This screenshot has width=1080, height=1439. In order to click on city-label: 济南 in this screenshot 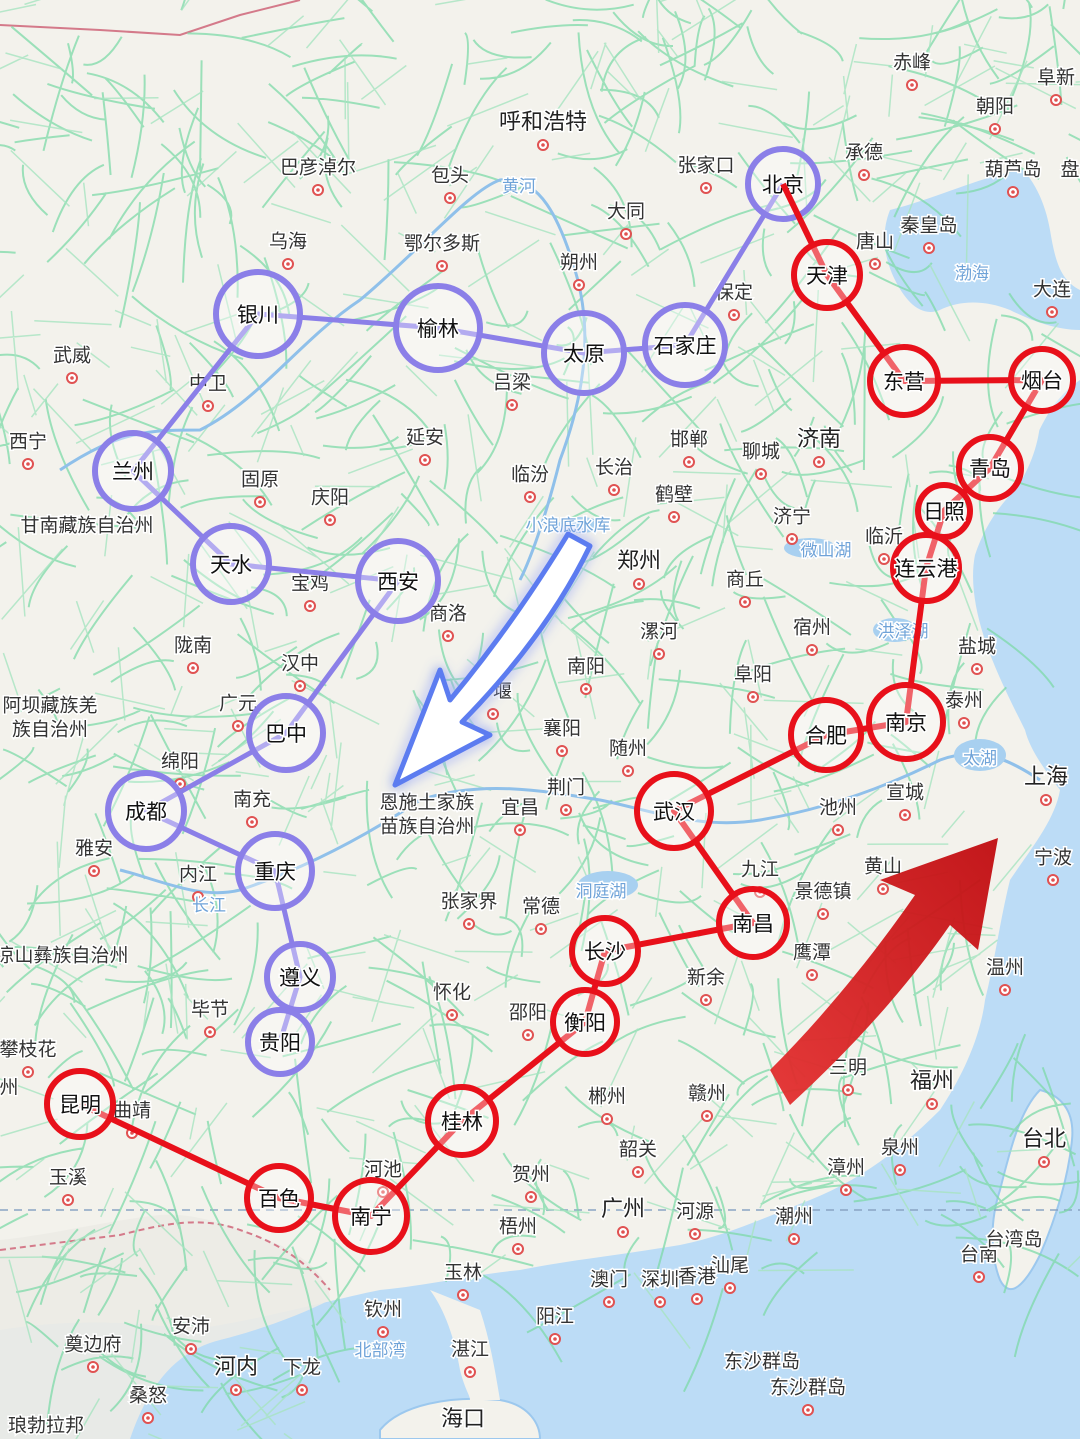, I will do `click(819, 439)`.